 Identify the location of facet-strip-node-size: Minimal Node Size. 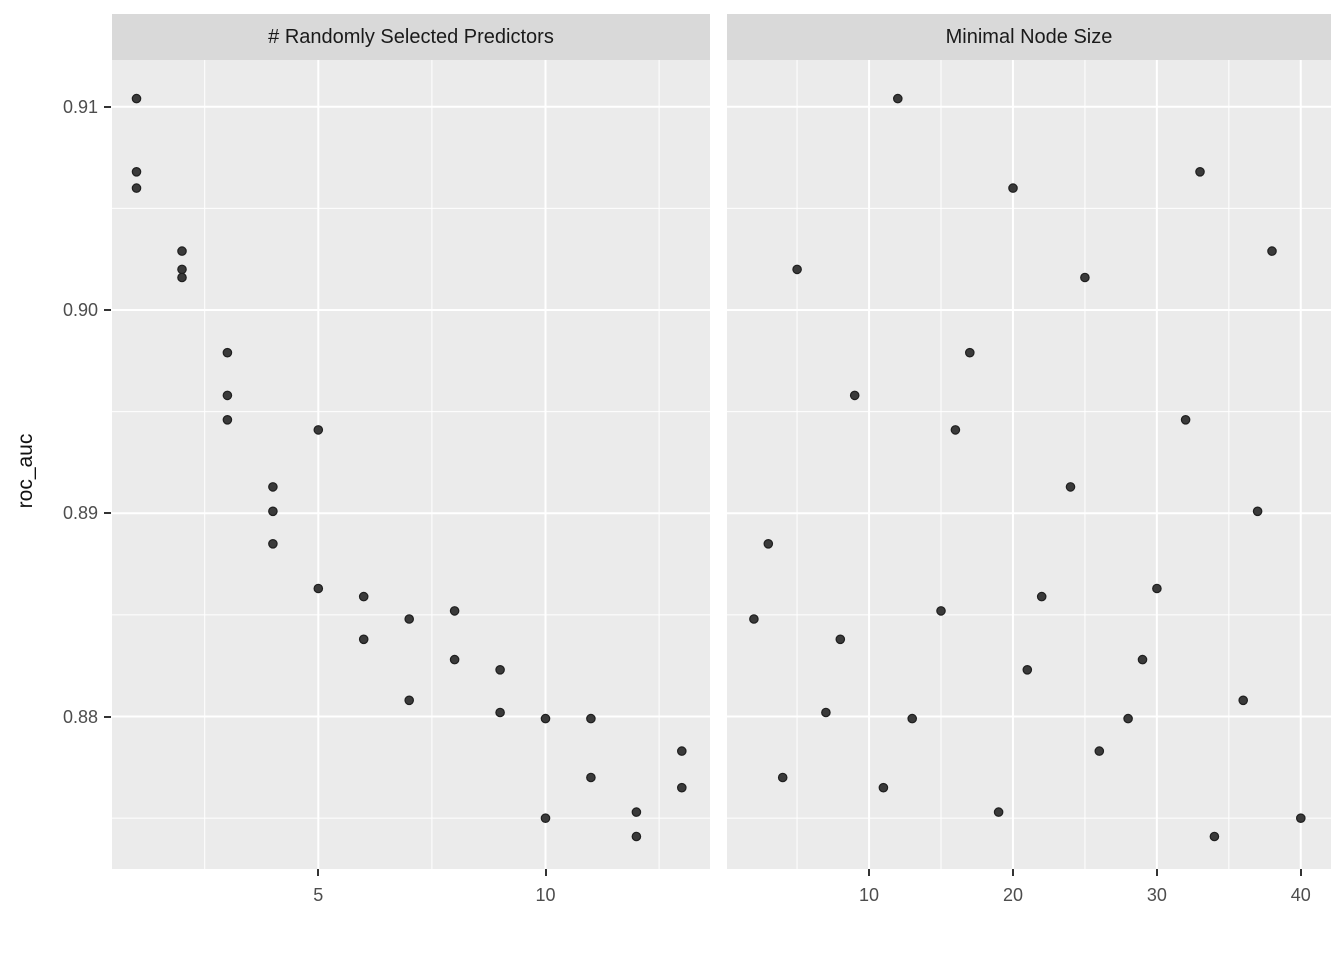
(1029, 37).